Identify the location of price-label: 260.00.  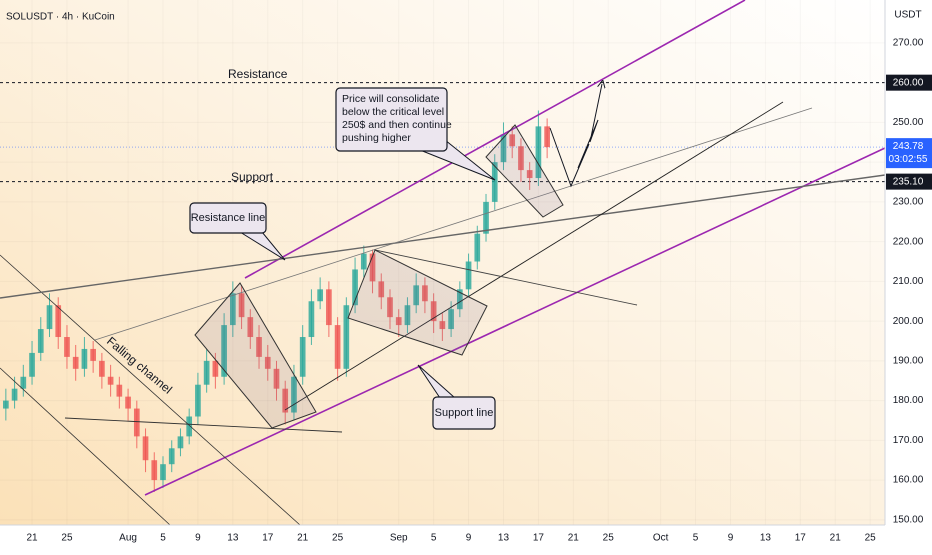
(908, 82).